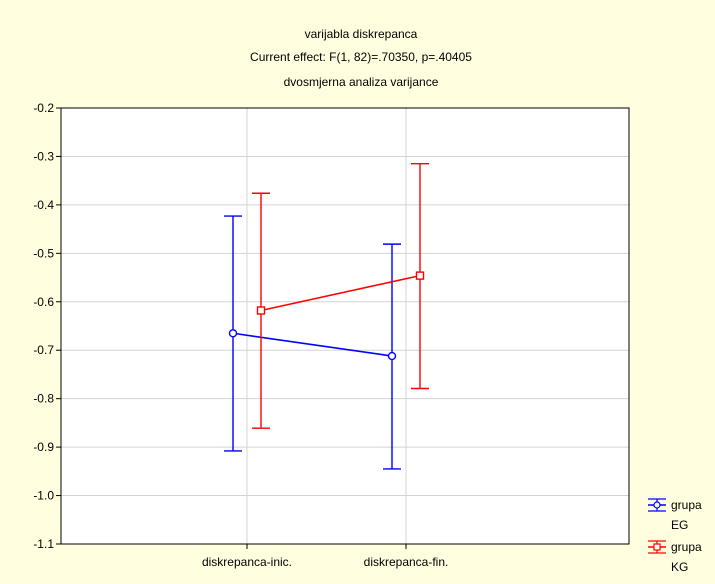  Describe the element at coordinates (43, 156) in the screenshot. I see `y-tick-label: -0.3` at that location.